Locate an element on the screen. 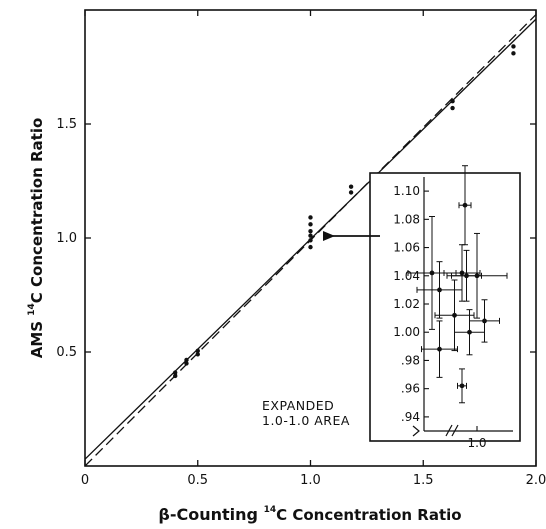  y-tick-label: 1.5 is located at coordinates (66, 124).